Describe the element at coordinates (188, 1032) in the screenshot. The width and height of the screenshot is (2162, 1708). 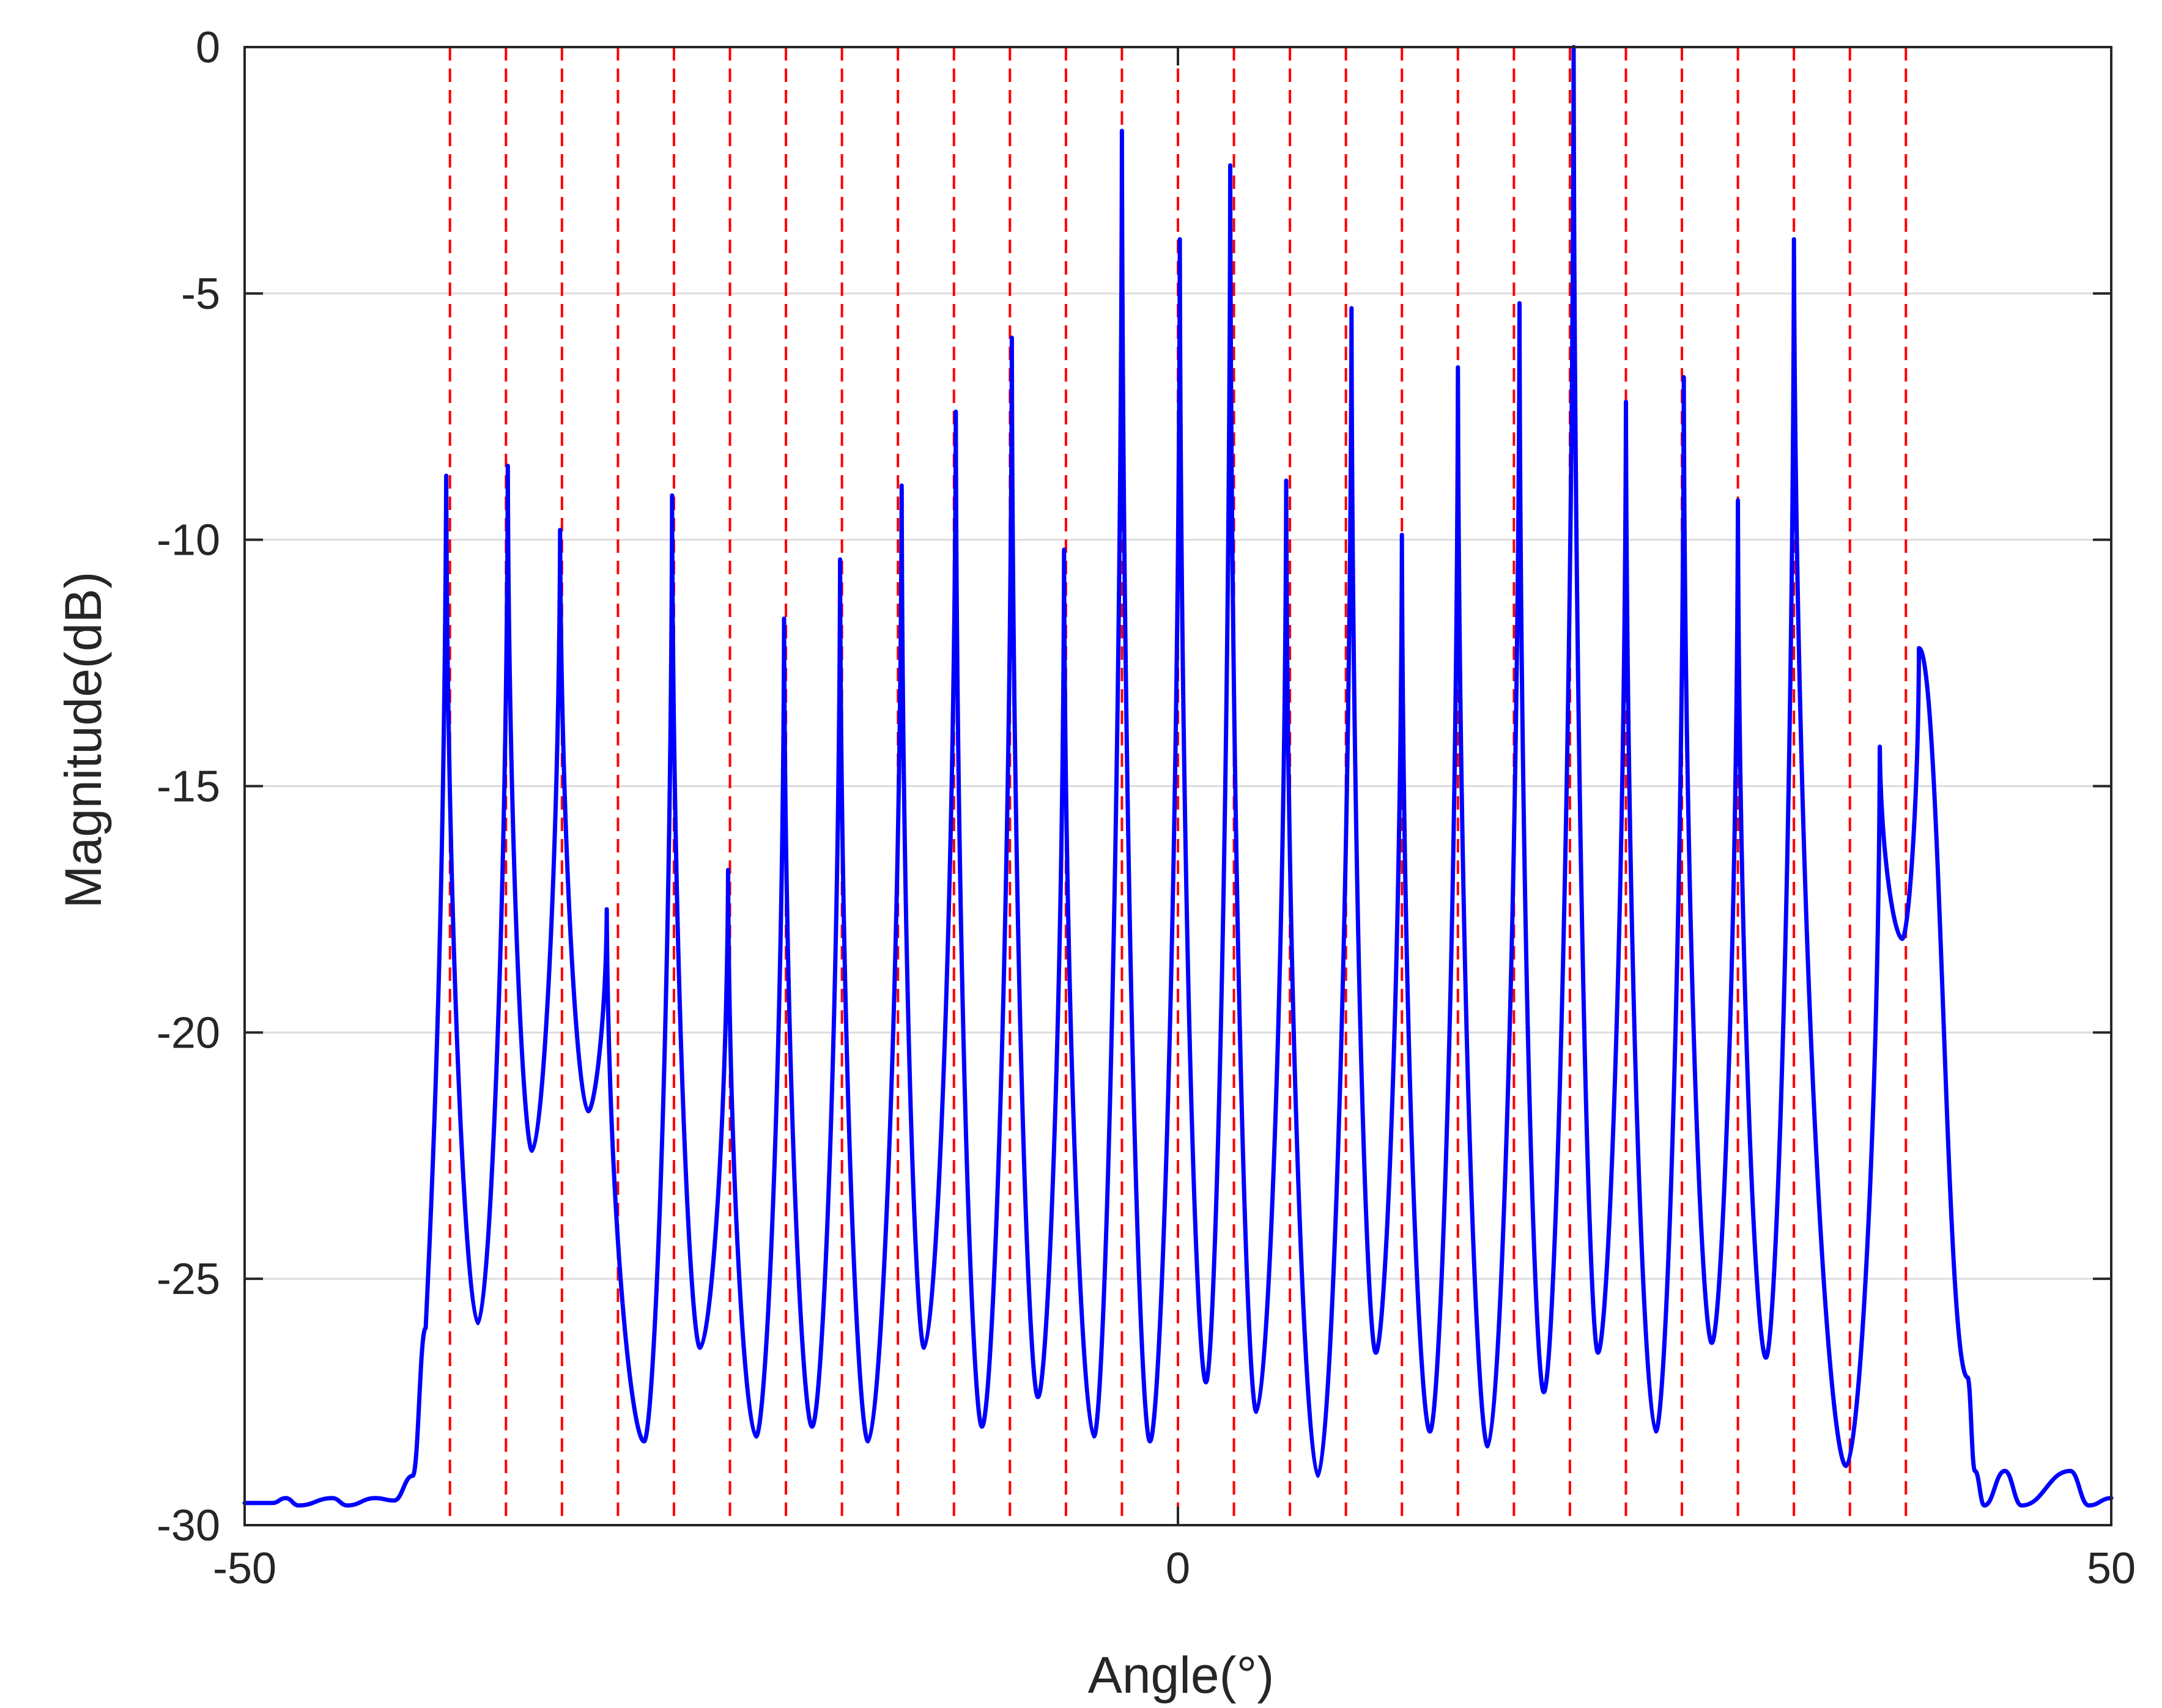
I see `y-tick-label: -20` at that location.